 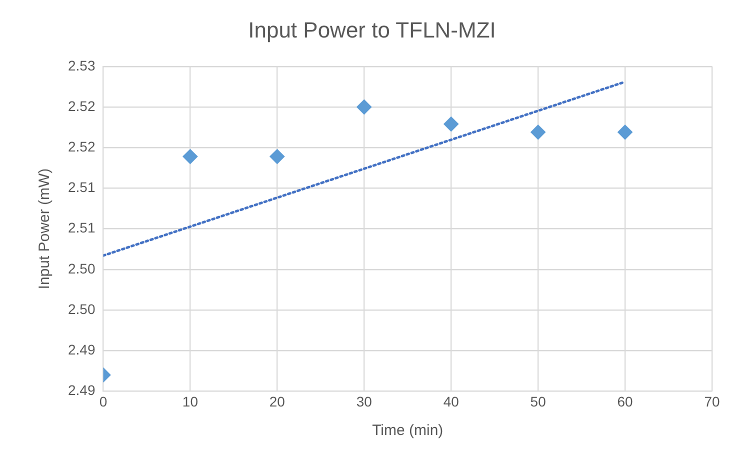 I want to click on x-tick-label: 10, so click(x=190, y=401).